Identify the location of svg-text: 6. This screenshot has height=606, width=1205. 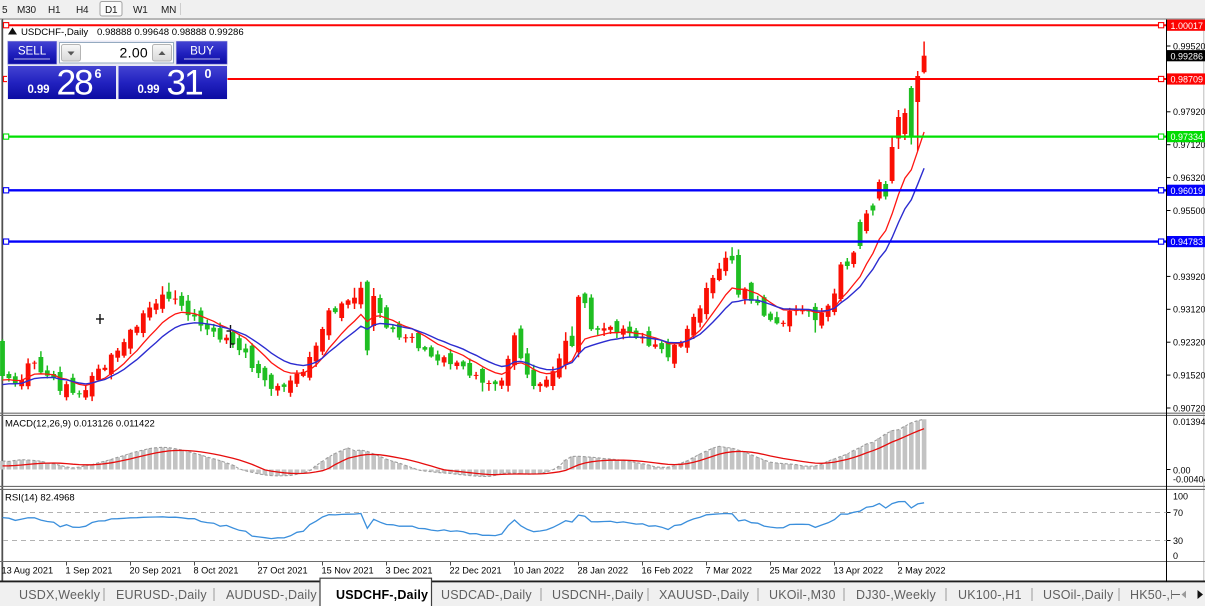
(98, 74).